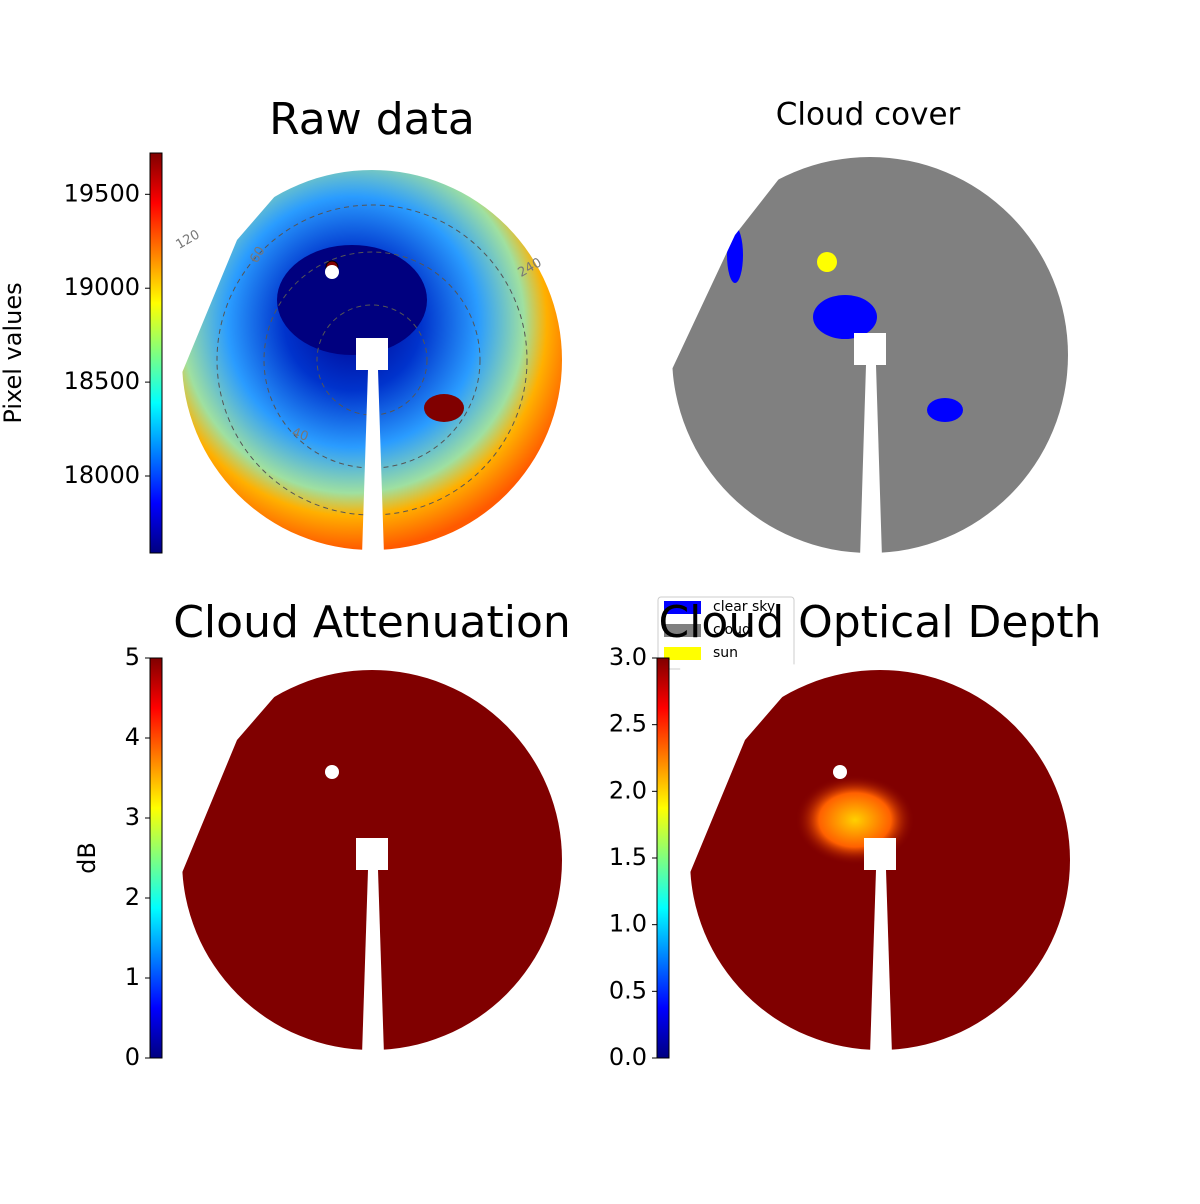 This screenshot has width=1200, height=1204. Describe the element at coordinates (13, 352) in the screenshot. I see `colorbar-label: Pixel values` at that location.